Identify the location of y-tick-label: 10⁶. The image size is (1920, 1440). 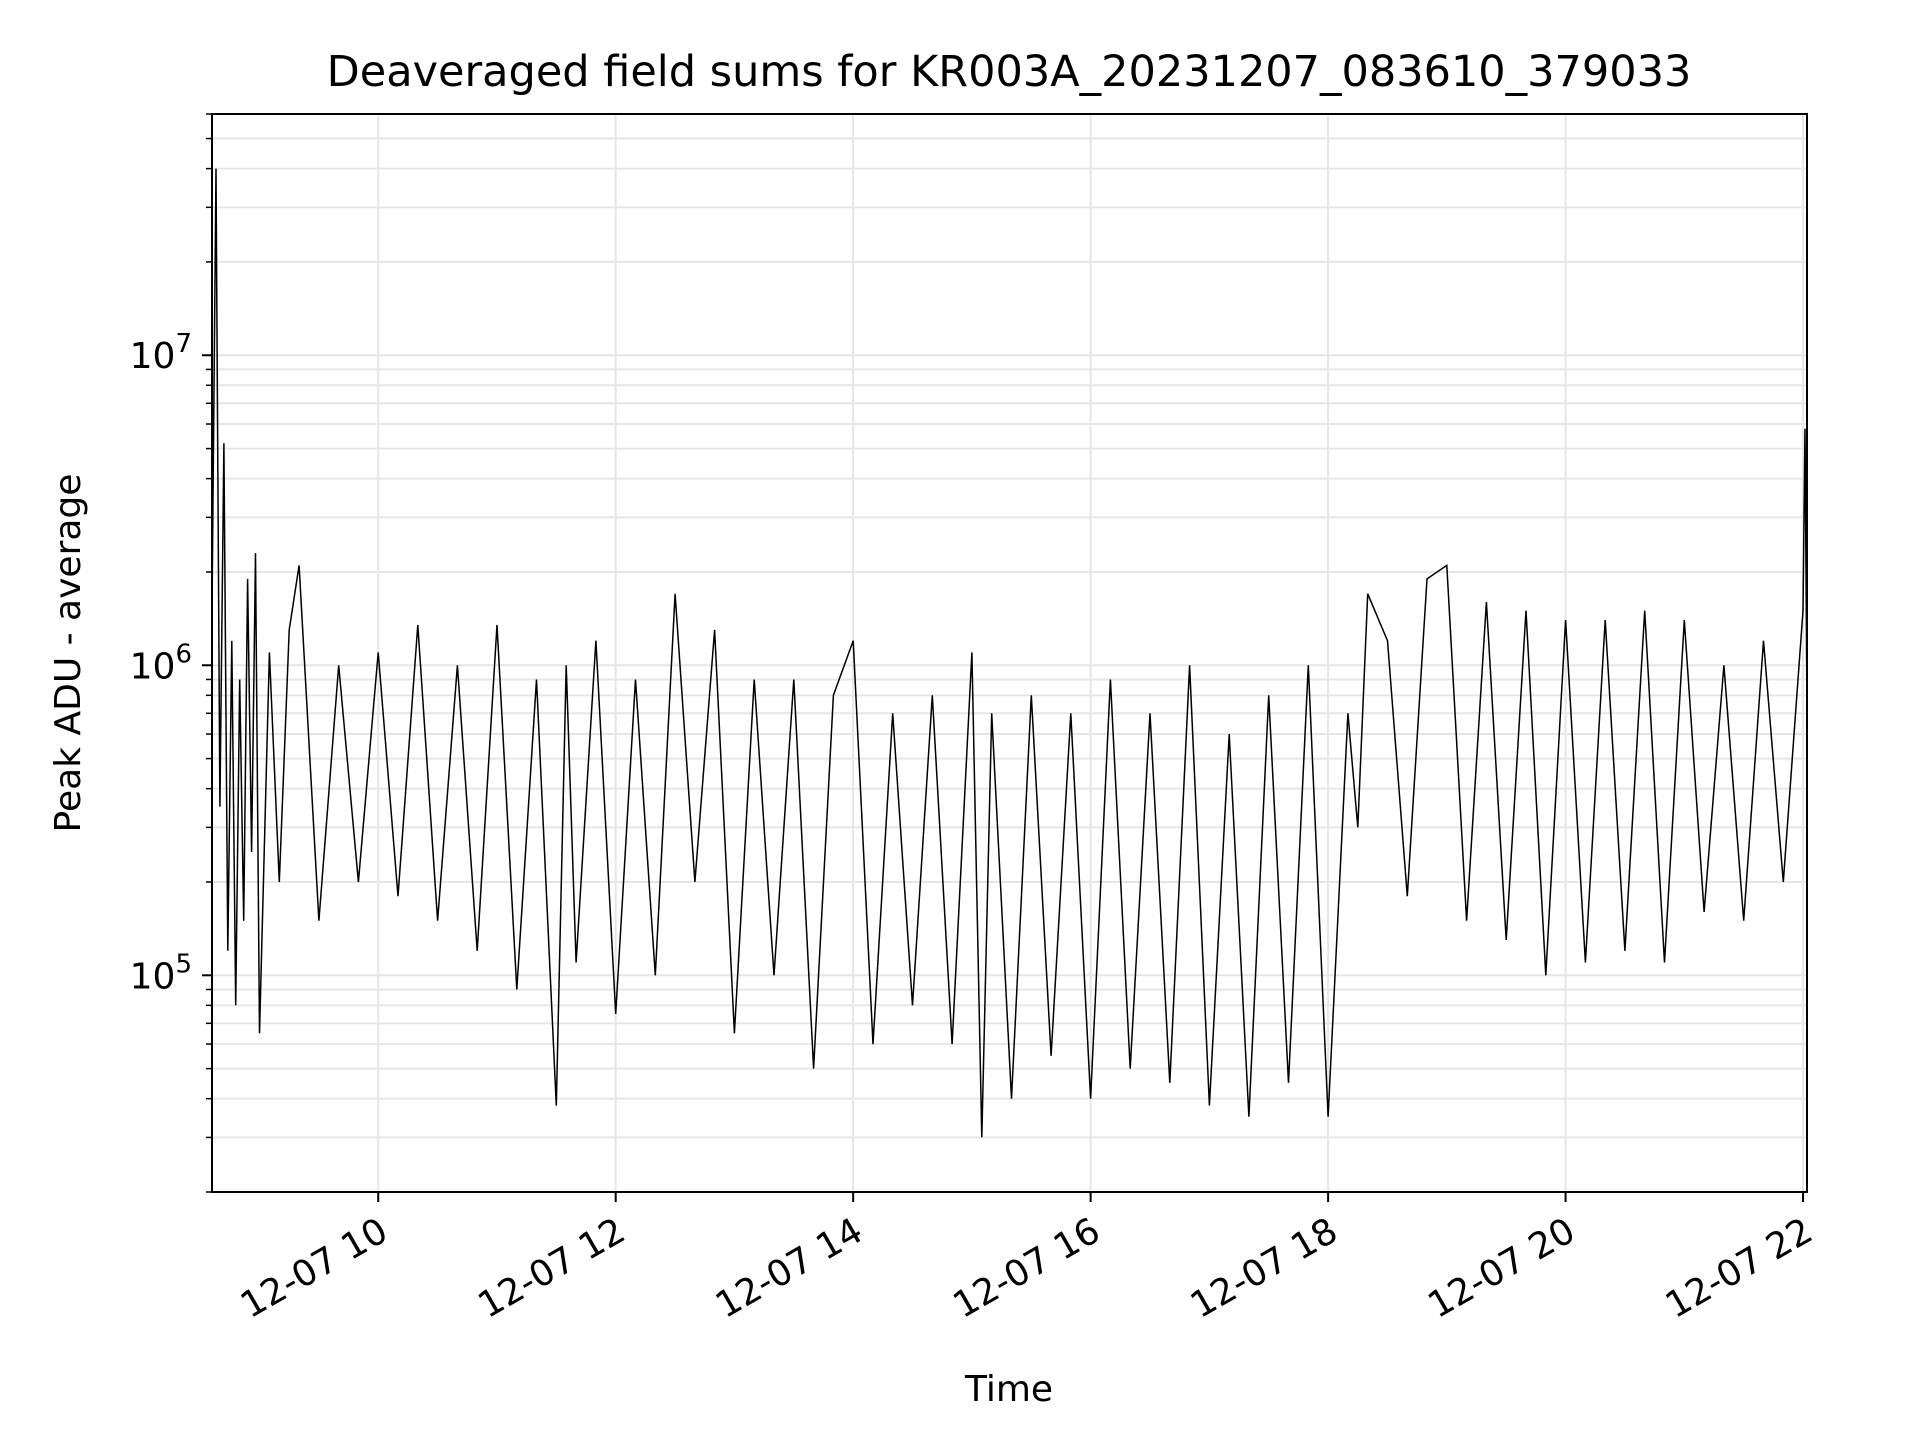
(161, 663).